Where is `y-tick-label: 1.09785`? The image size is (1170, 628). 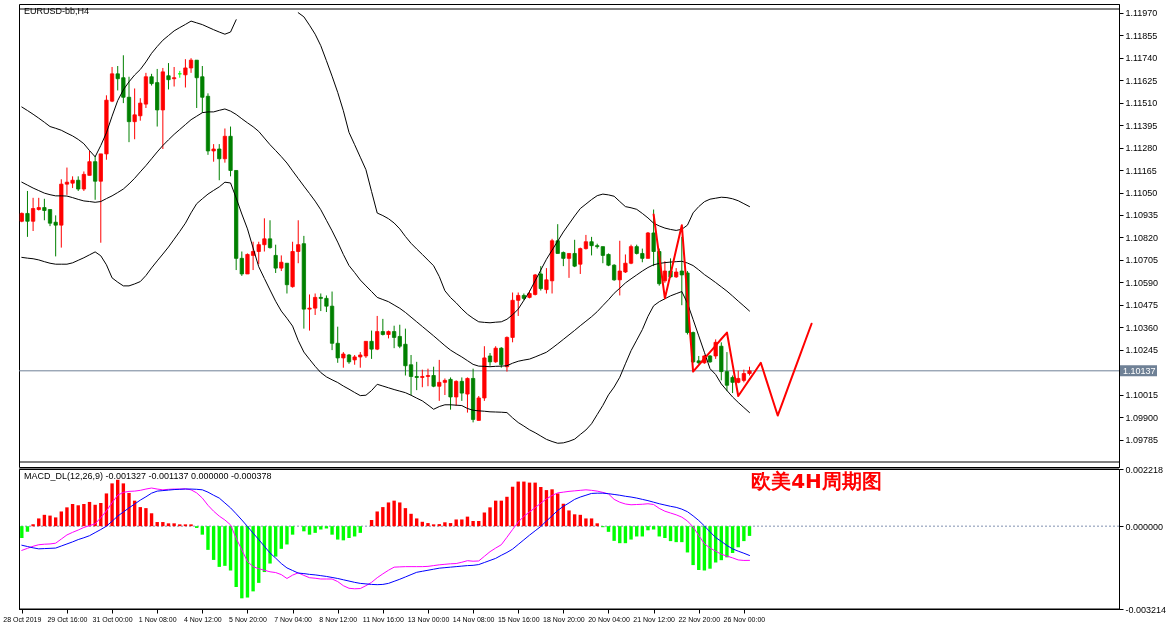 y-tick-label: 1.09785 is located at coordinates (1142, 440).